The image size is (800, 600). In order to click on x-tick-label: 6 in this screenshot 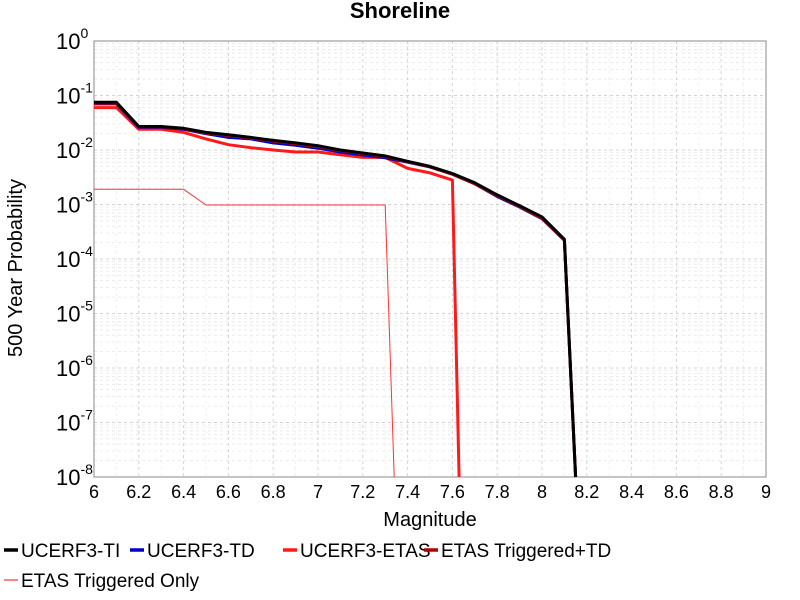, I will do `click(94, 492)`.